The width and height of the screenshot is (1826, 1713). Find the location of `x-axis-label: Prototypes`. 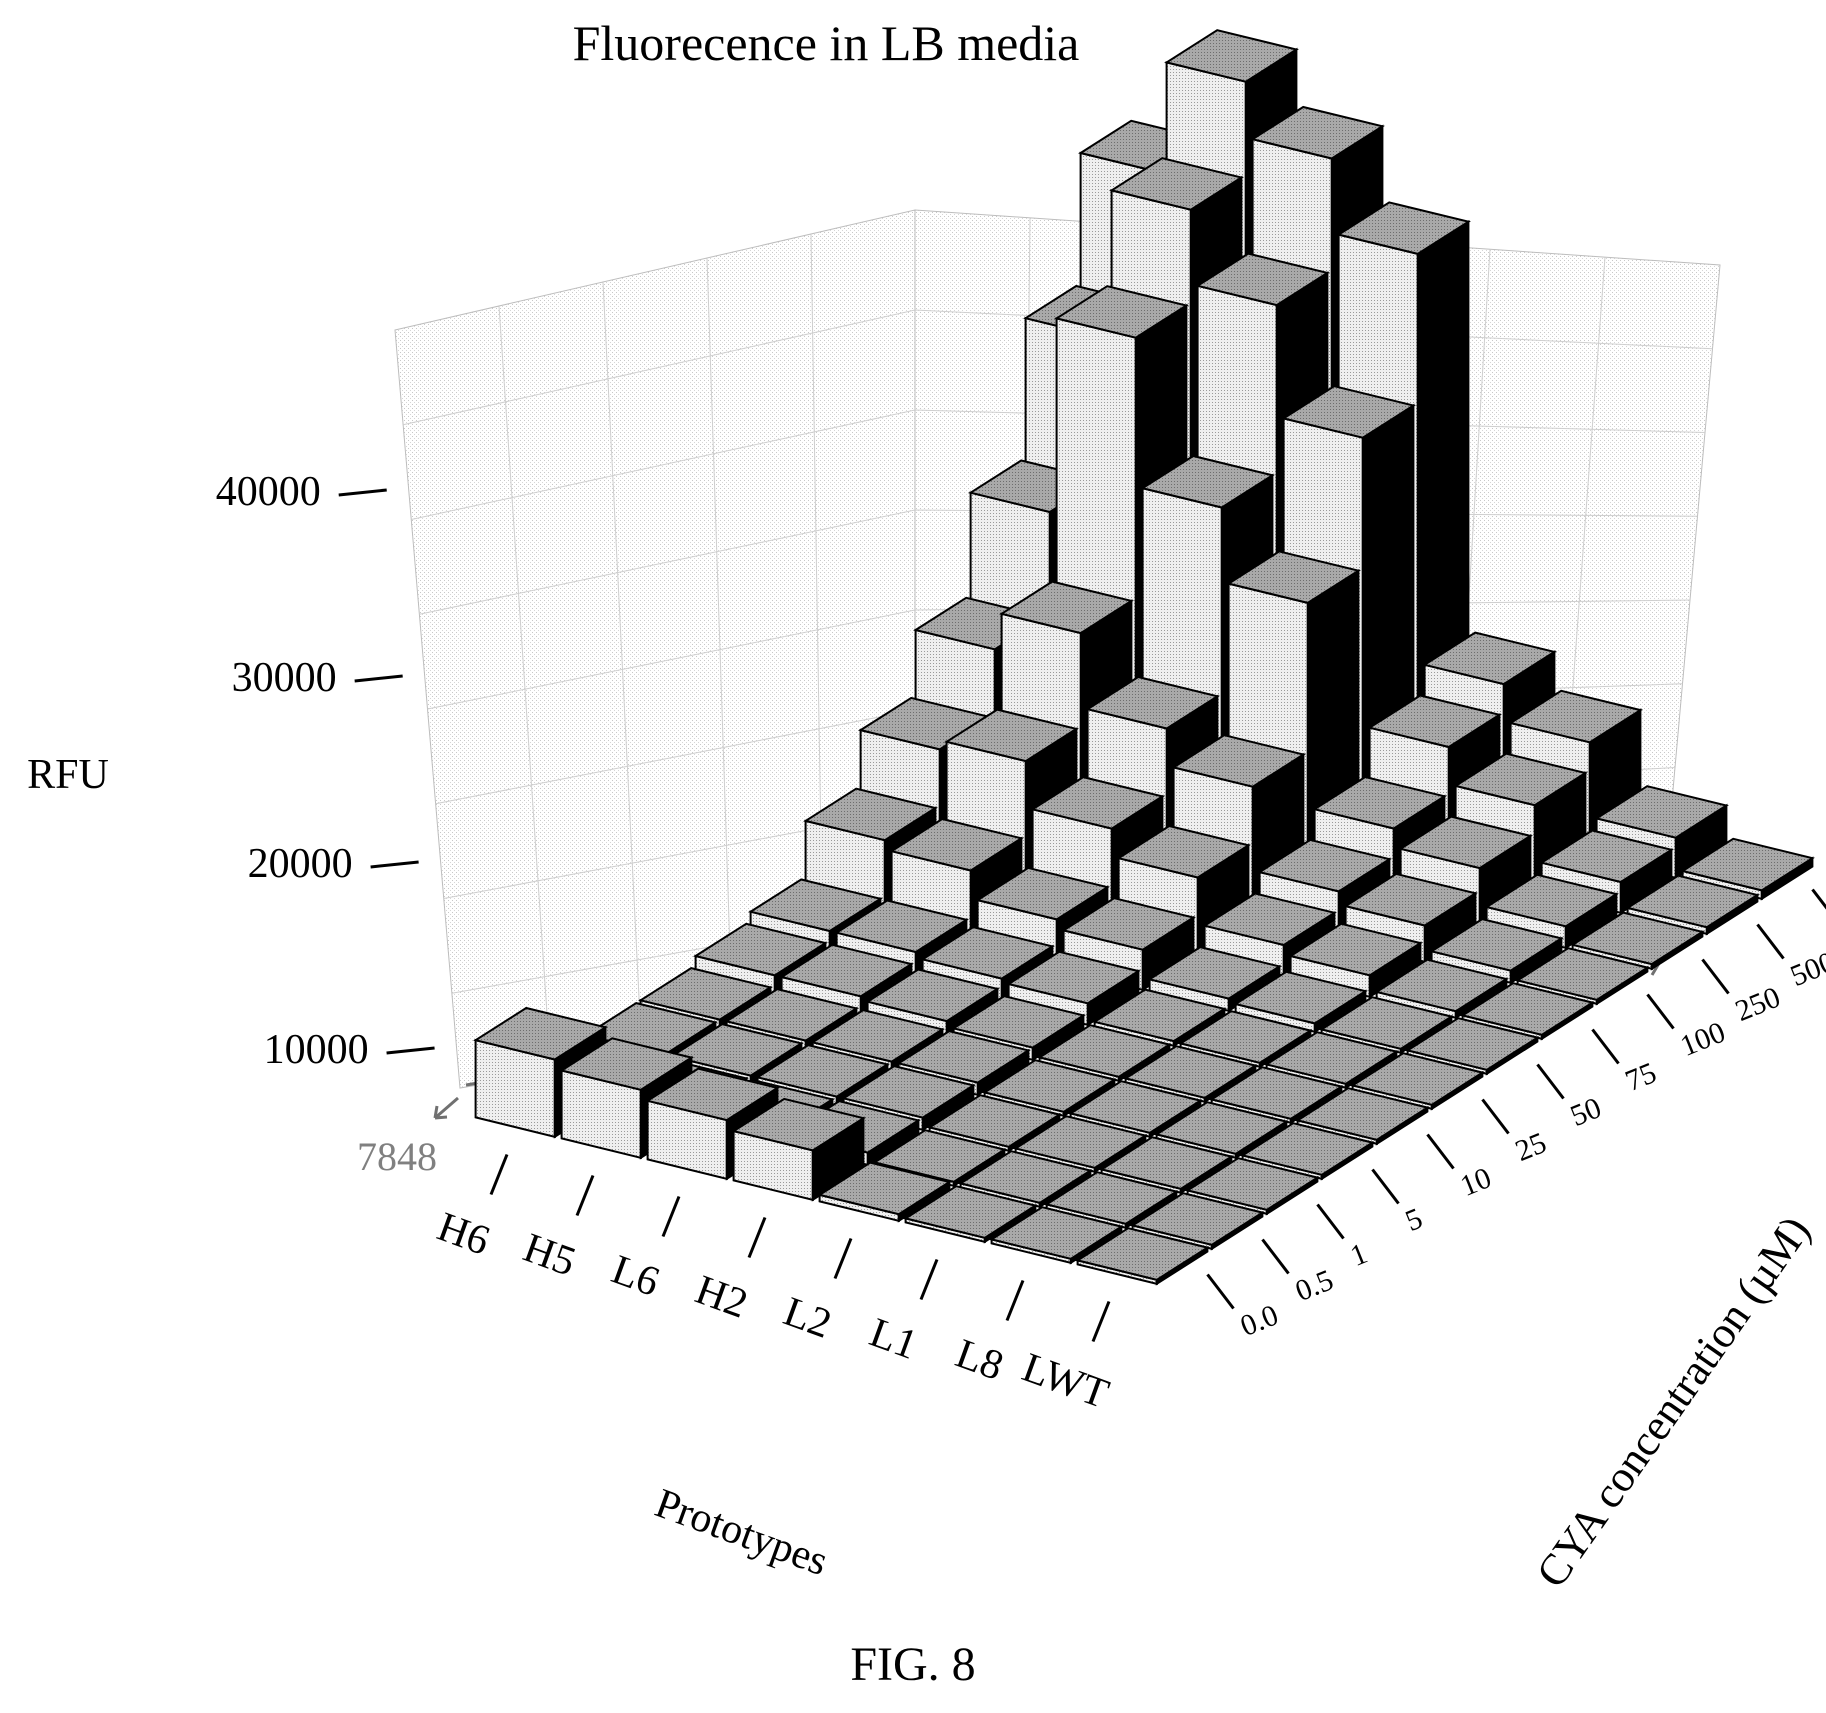

x-axis-label: Prototypes is located at coordinates (741, 1532).